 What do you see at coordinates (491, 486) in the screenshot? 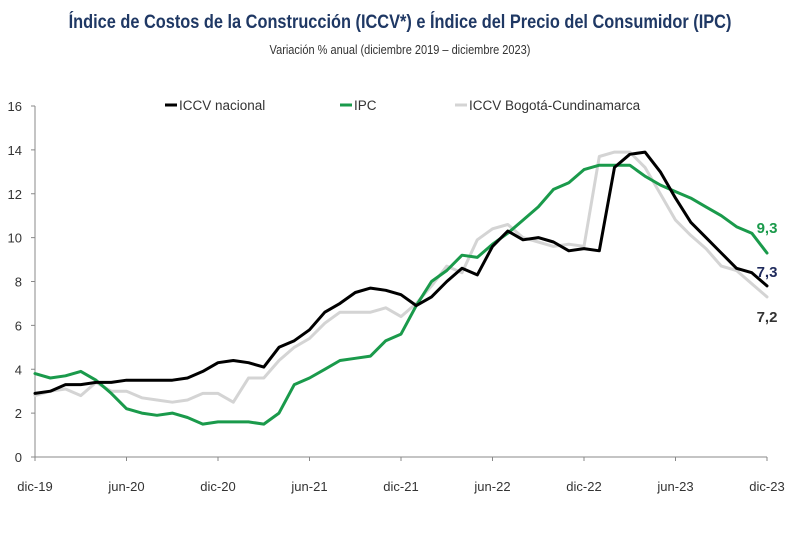
I see `x-tick-label: jun-22` at bounding box center [491, 486].